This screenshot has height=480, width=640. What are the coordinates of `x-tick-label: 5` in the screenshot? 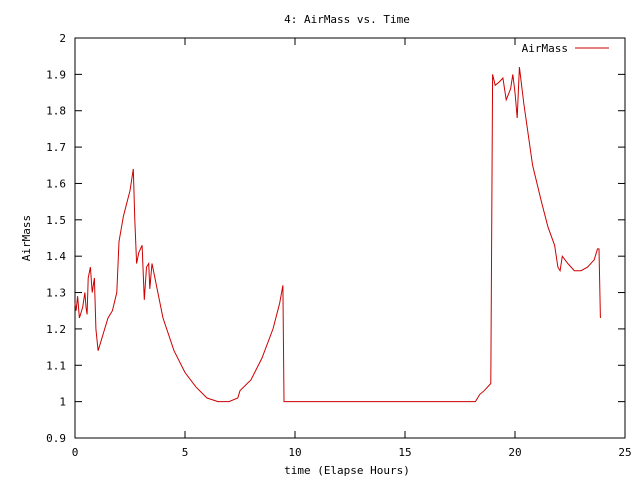 It's located at (185, 452).